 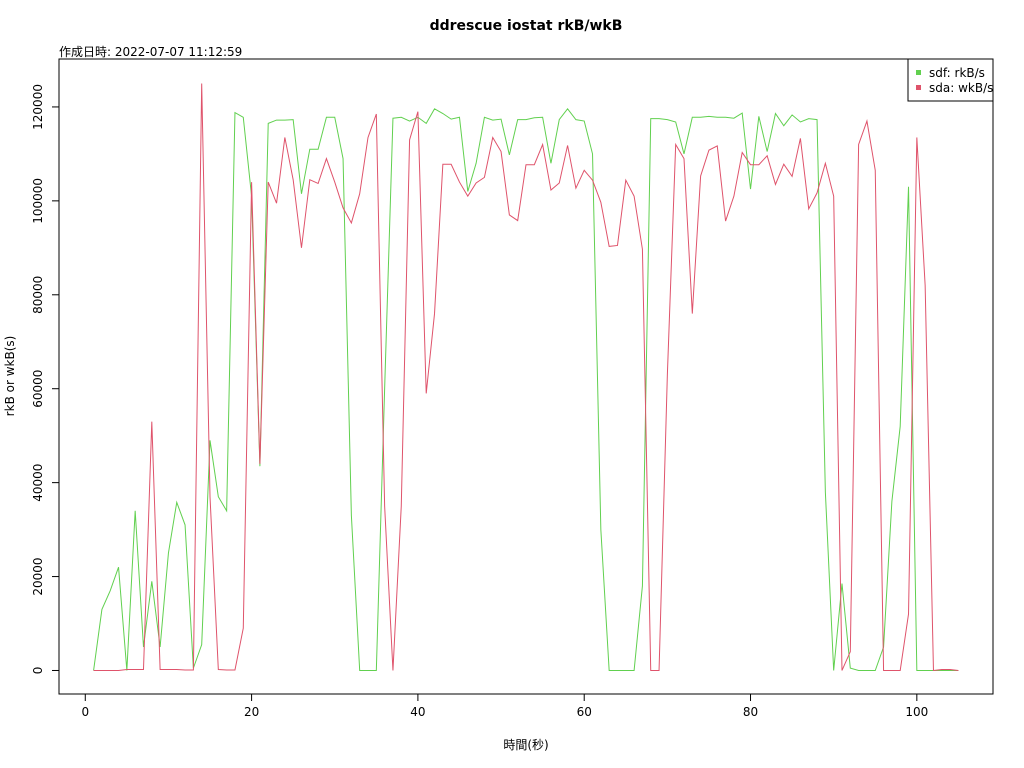 I want to click on y-tick-label: 0, so click(x=38, y=671).